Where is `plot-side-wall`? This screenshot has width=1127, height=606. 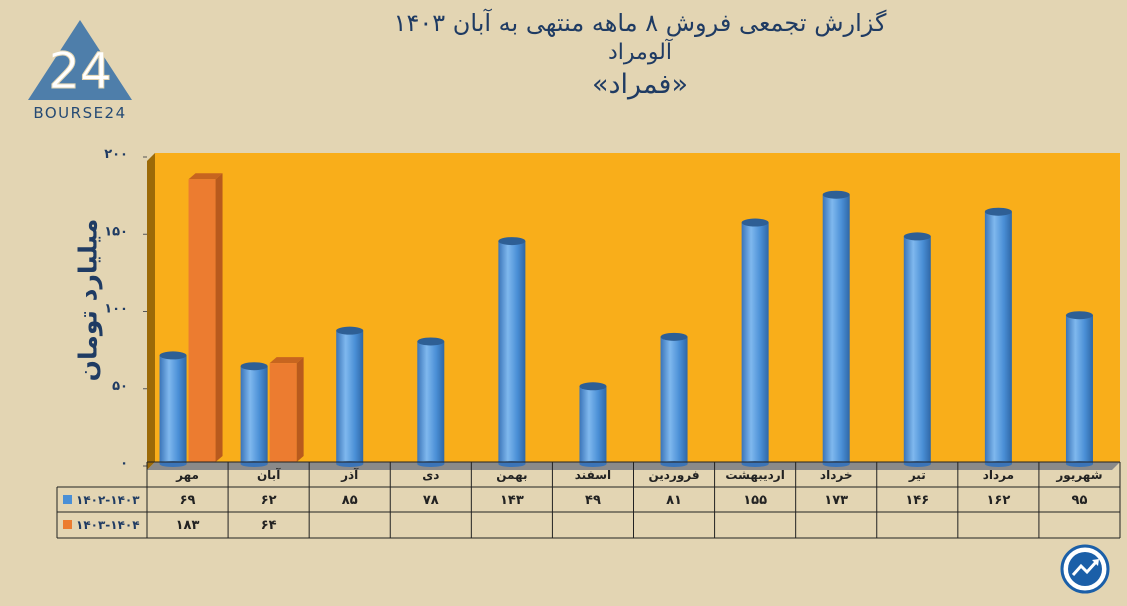
plot-side-wall is located at coordinates (151, 311).